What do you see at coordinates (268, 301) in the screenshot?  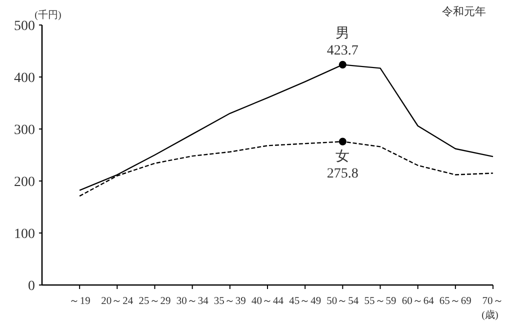 I see `x-tick-label: 40～44` at bounding box center [268, 301].